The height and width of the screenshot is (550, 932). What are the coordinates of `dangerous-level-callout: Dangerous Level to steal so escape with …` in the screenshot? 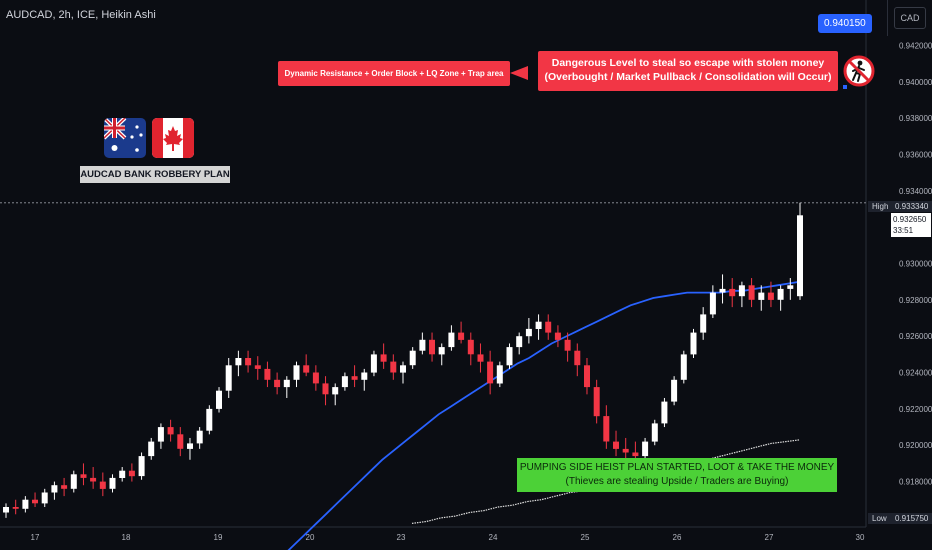 It's located at (688, 71).